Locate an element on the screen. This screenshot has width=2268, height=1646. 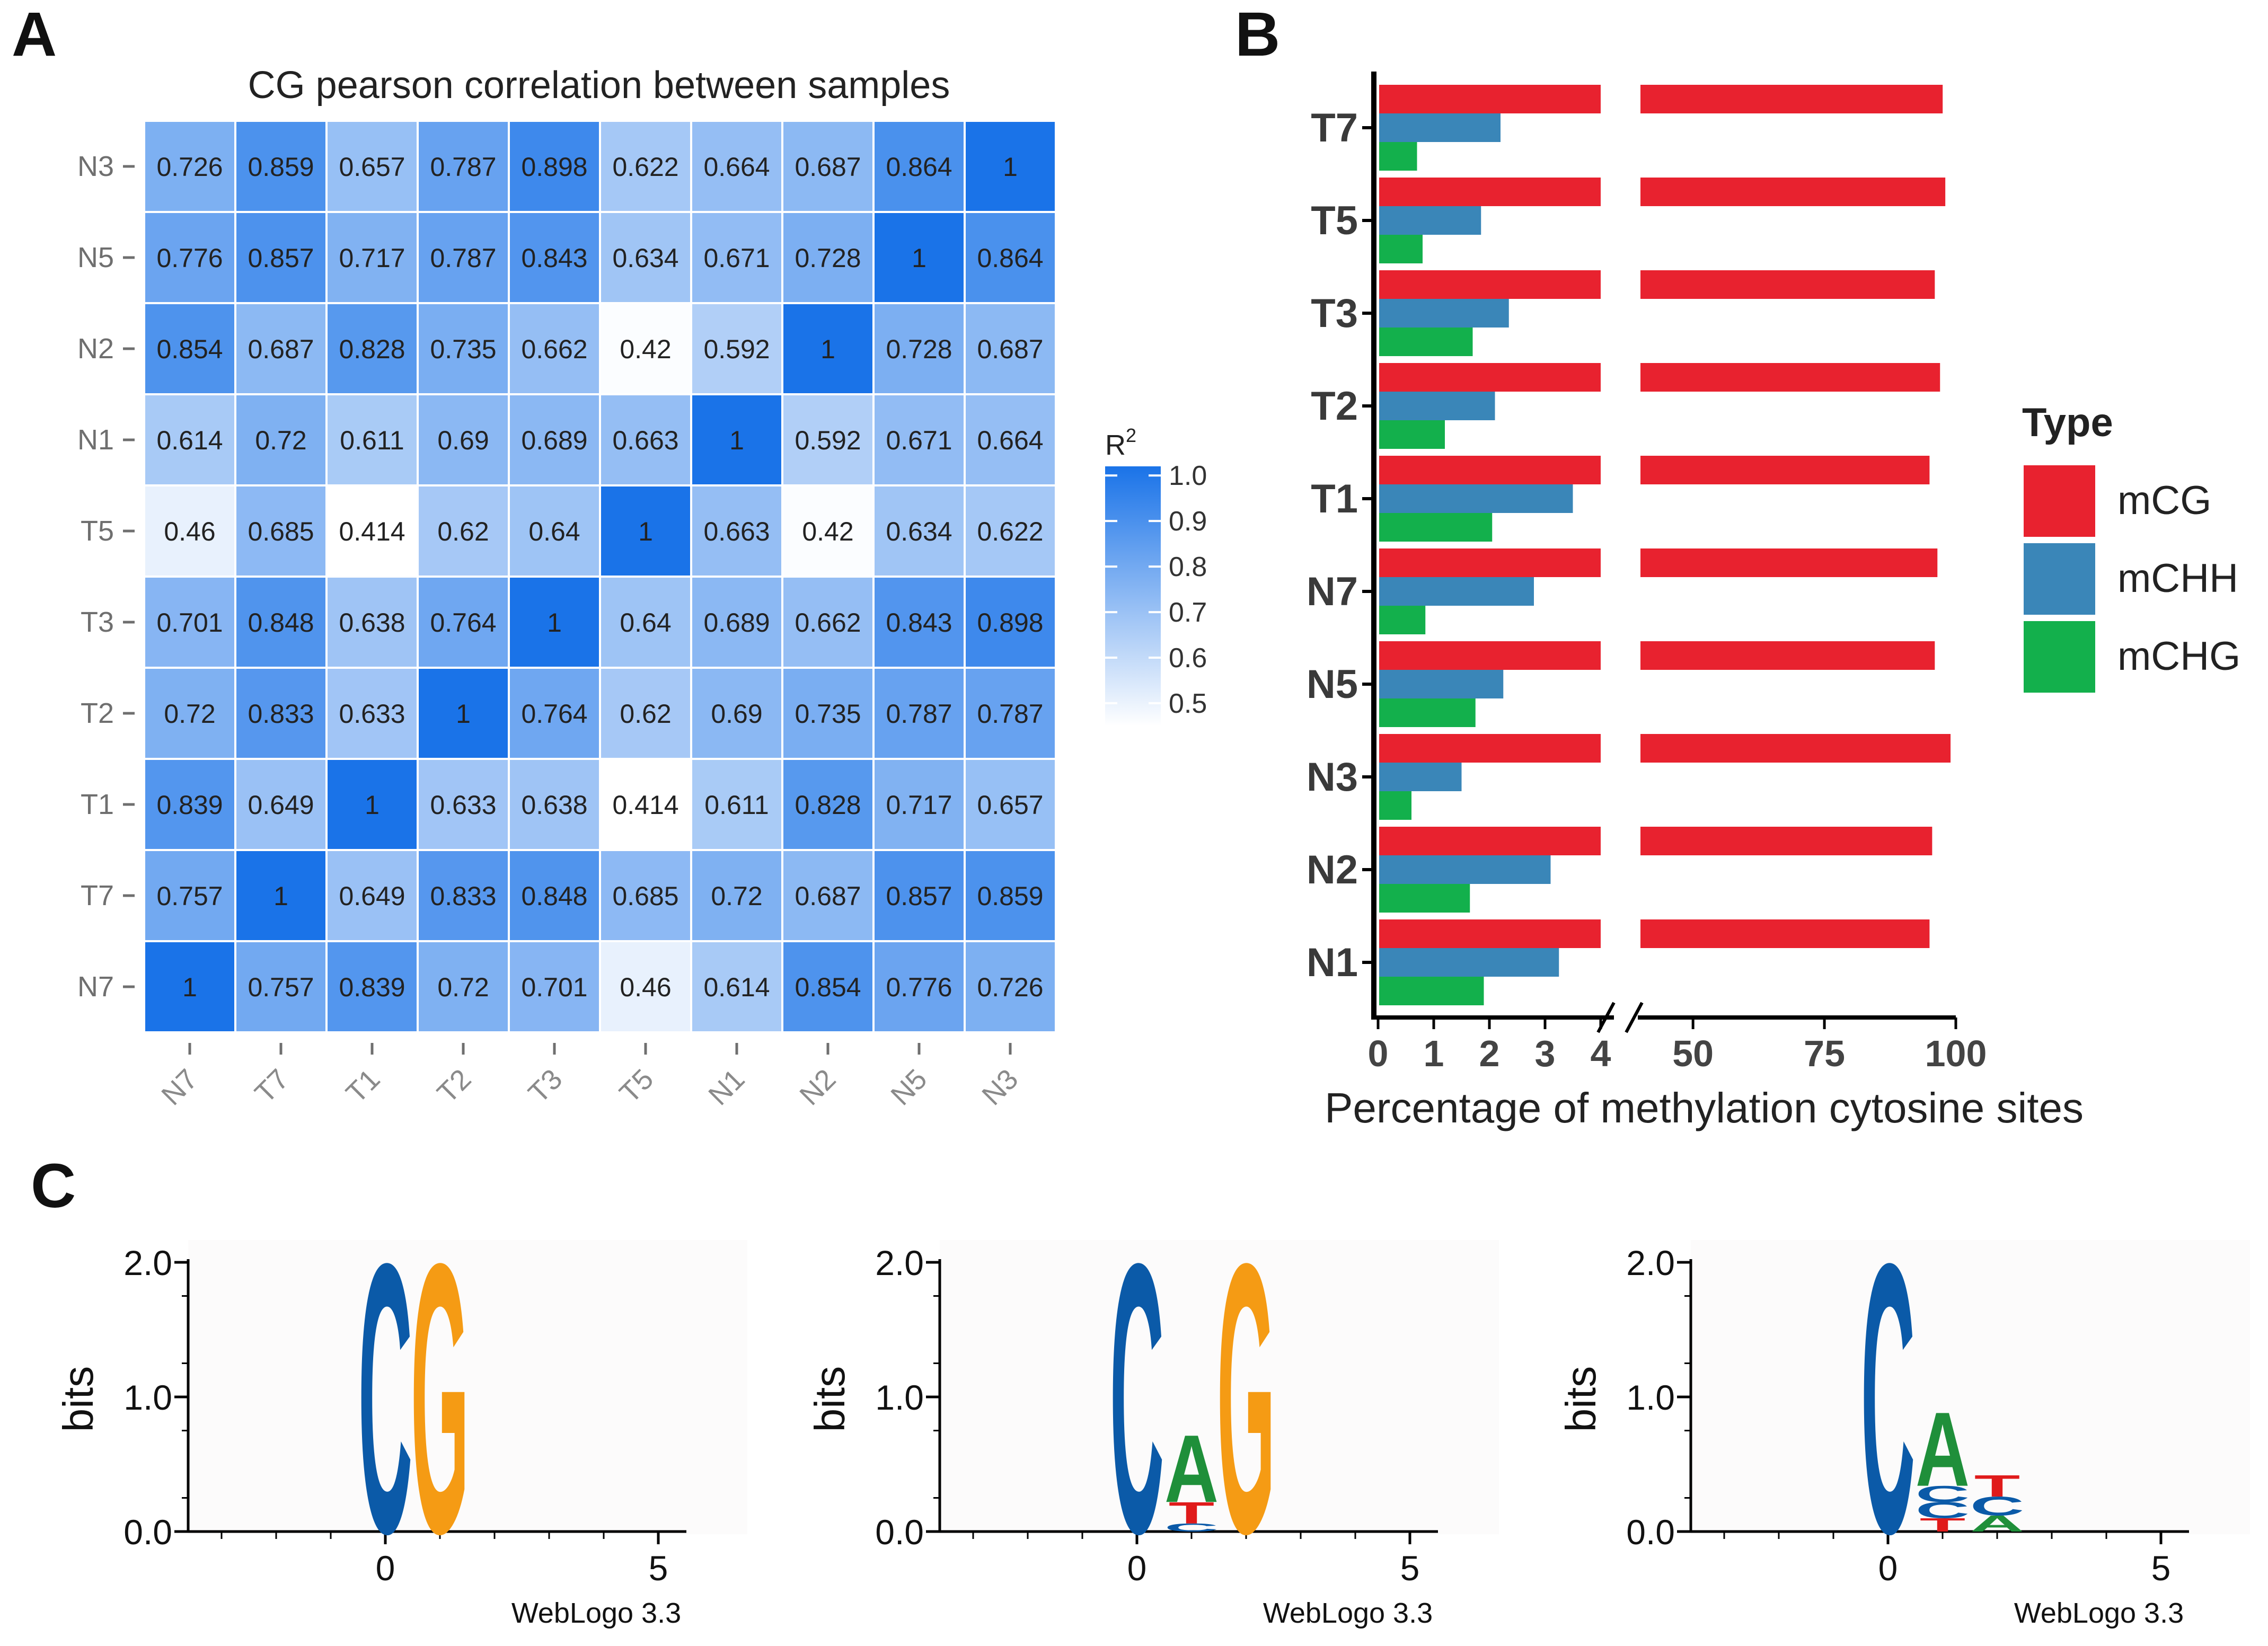
logo-letter-A: A is located at coordinates (1191, 1469).